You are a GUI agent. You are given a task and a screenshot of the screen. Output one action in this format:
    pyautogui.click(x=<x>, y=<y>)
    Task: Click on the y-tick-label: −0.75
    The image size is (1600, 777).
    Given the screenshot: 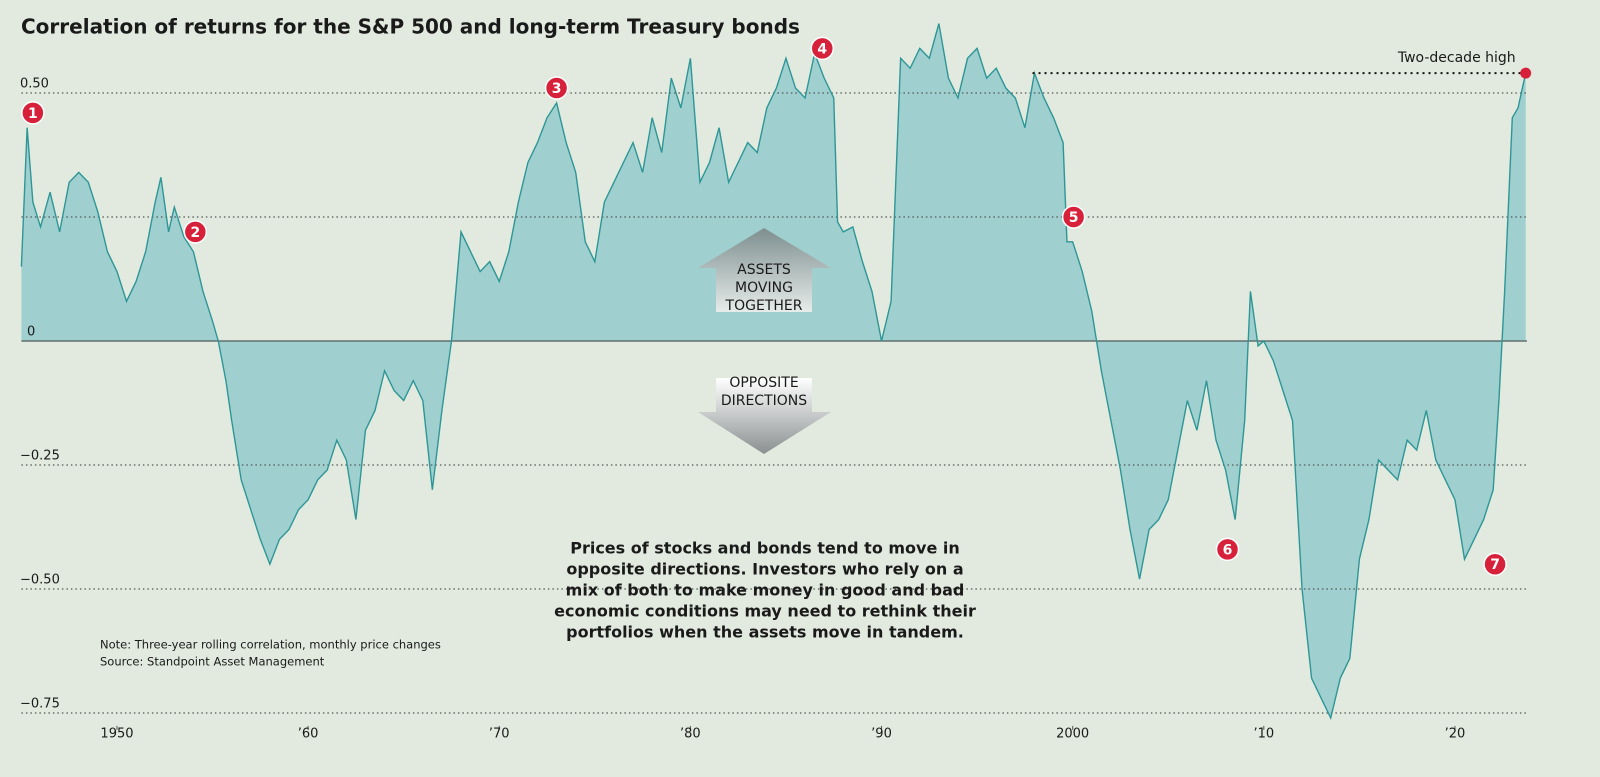 What is the action you would take?
    pyautogui.click(x=40, y=704)
    